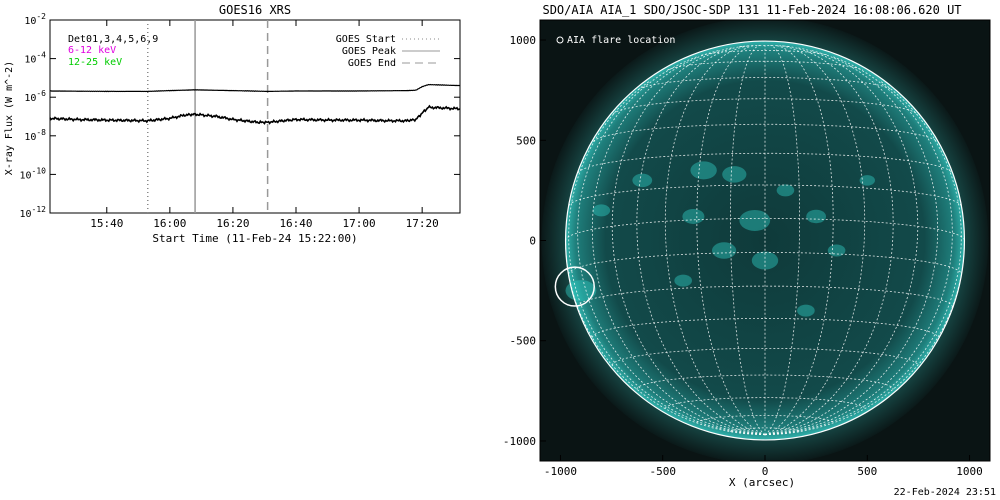 This screenshot has width=1000, height=500. What do you see at coordinates (254, 238) in the screenshot?
I see `goes-x-axis-label: Start Time (11-Feb-24 15:22:00)` at bounding box center [254, 238].